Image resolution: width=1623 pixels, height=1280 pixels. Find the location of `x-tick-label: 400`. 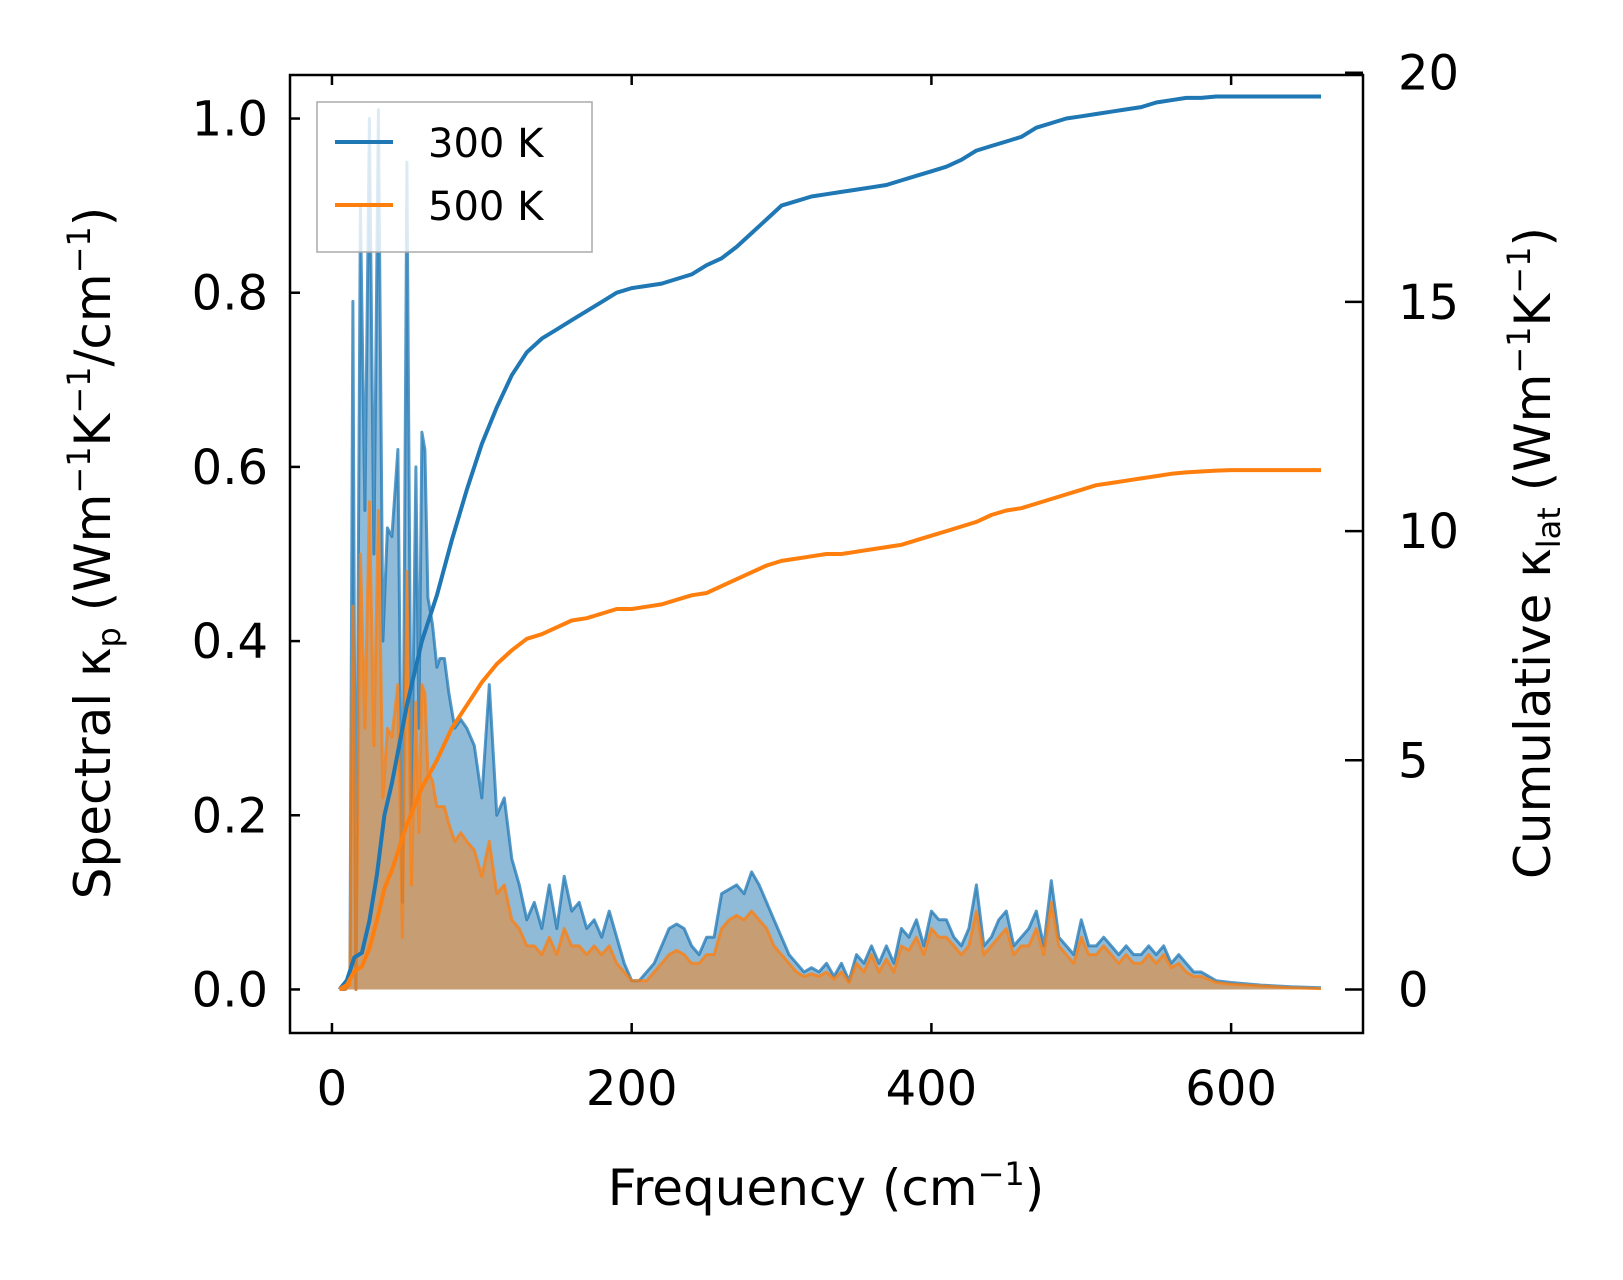

x-tick-label: 400 is located at coordinates (932, 1089).